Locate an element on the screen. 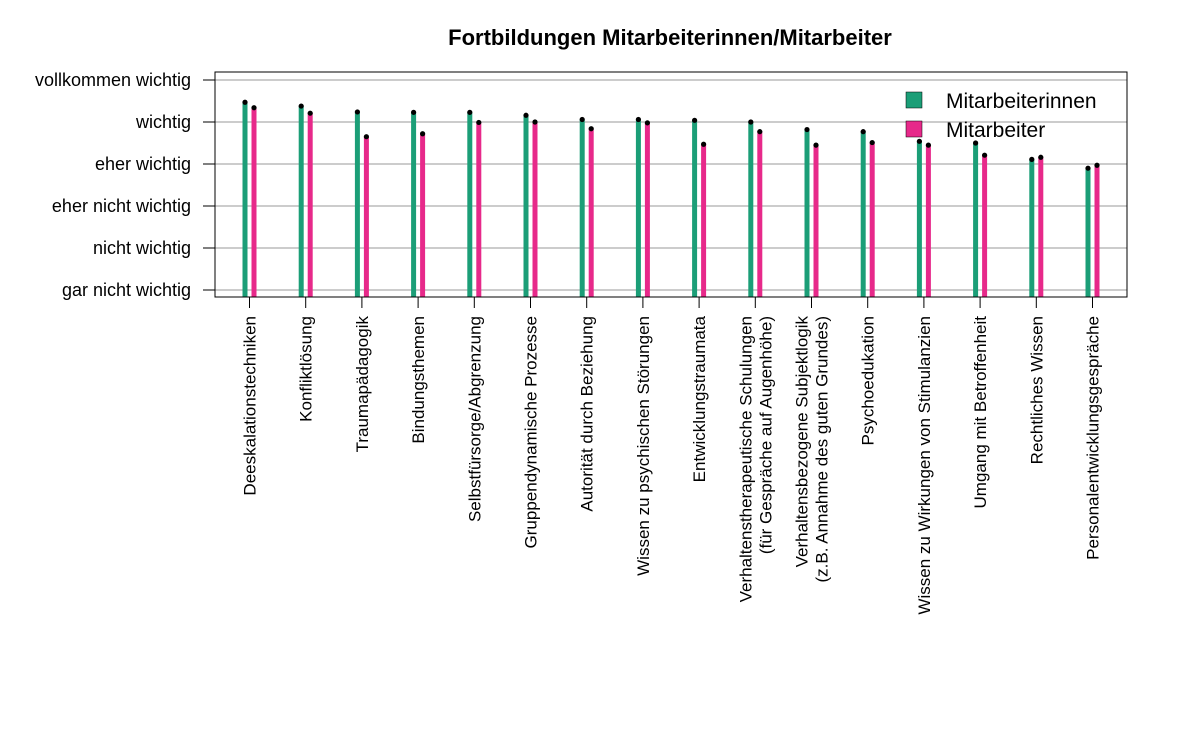 The height and width of the screenshot is (735, 1200). x-tick-label: Wissen zu psychischen Störungen is located at coordinates (643, 446).